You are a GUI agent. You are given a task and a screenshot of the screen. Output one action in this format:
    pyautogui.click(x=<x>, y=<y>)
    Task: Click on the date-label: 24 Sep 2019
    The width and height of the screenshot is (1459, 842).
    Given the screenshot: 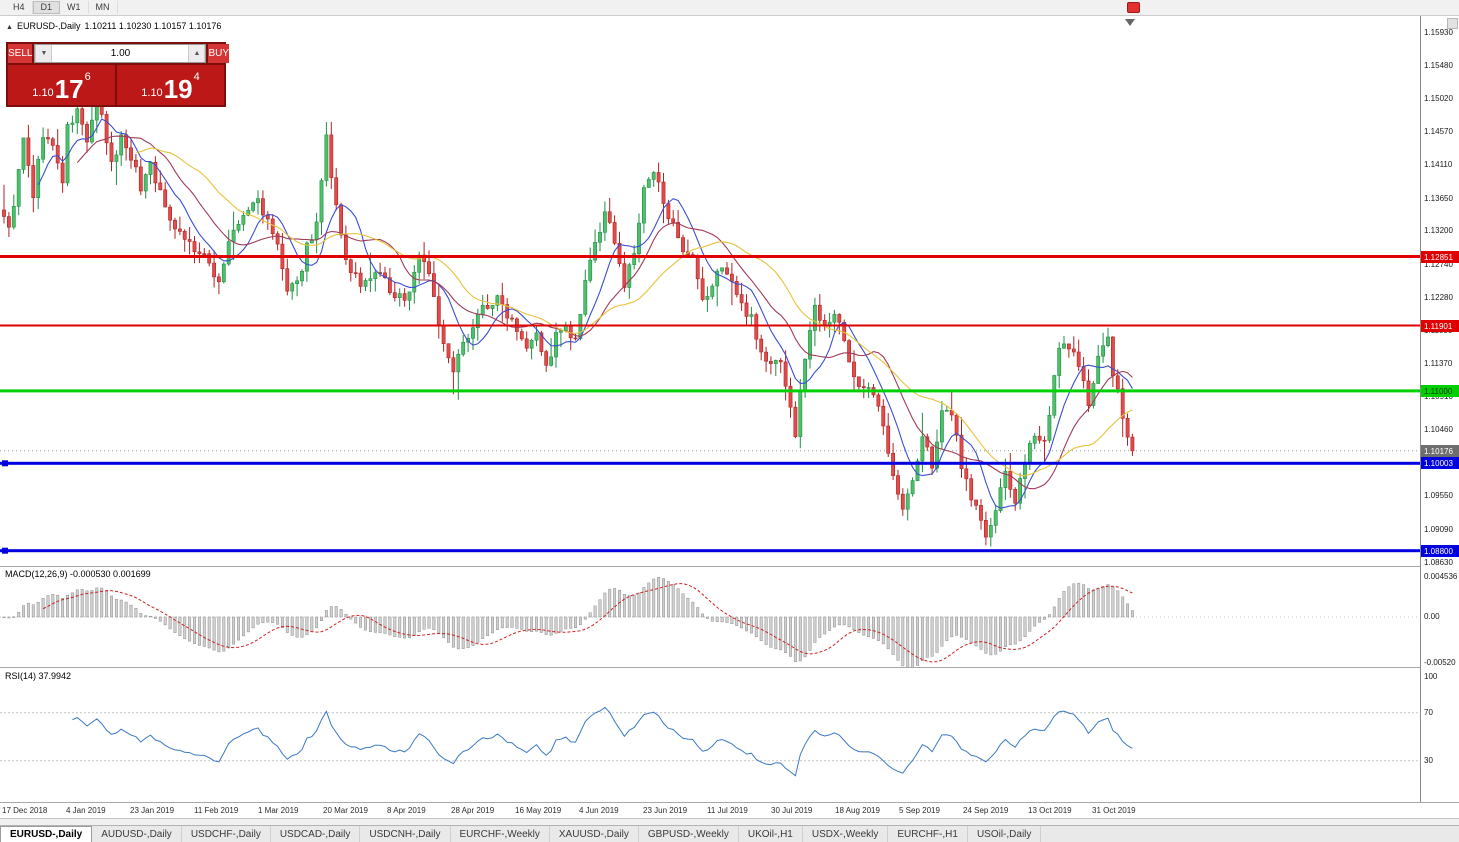 What is the action you would take?
    pyautogui.click(x=986, y=810)
    